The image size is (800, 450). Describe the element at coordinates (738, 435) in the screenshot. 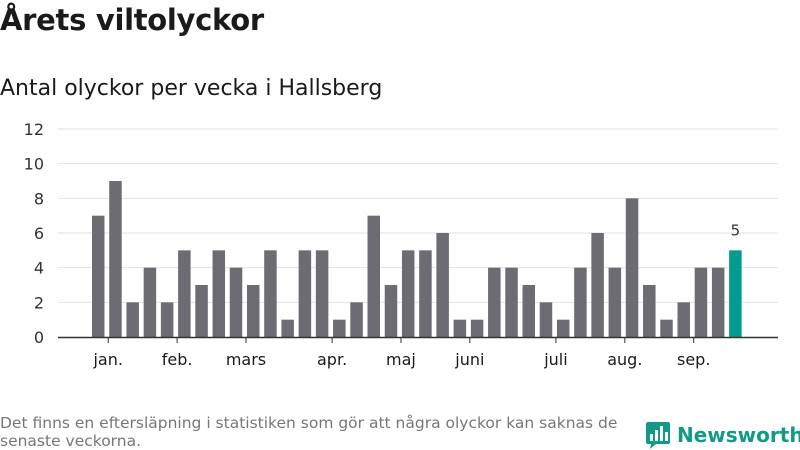

I see `brand-name: Newsworthy` at that location.